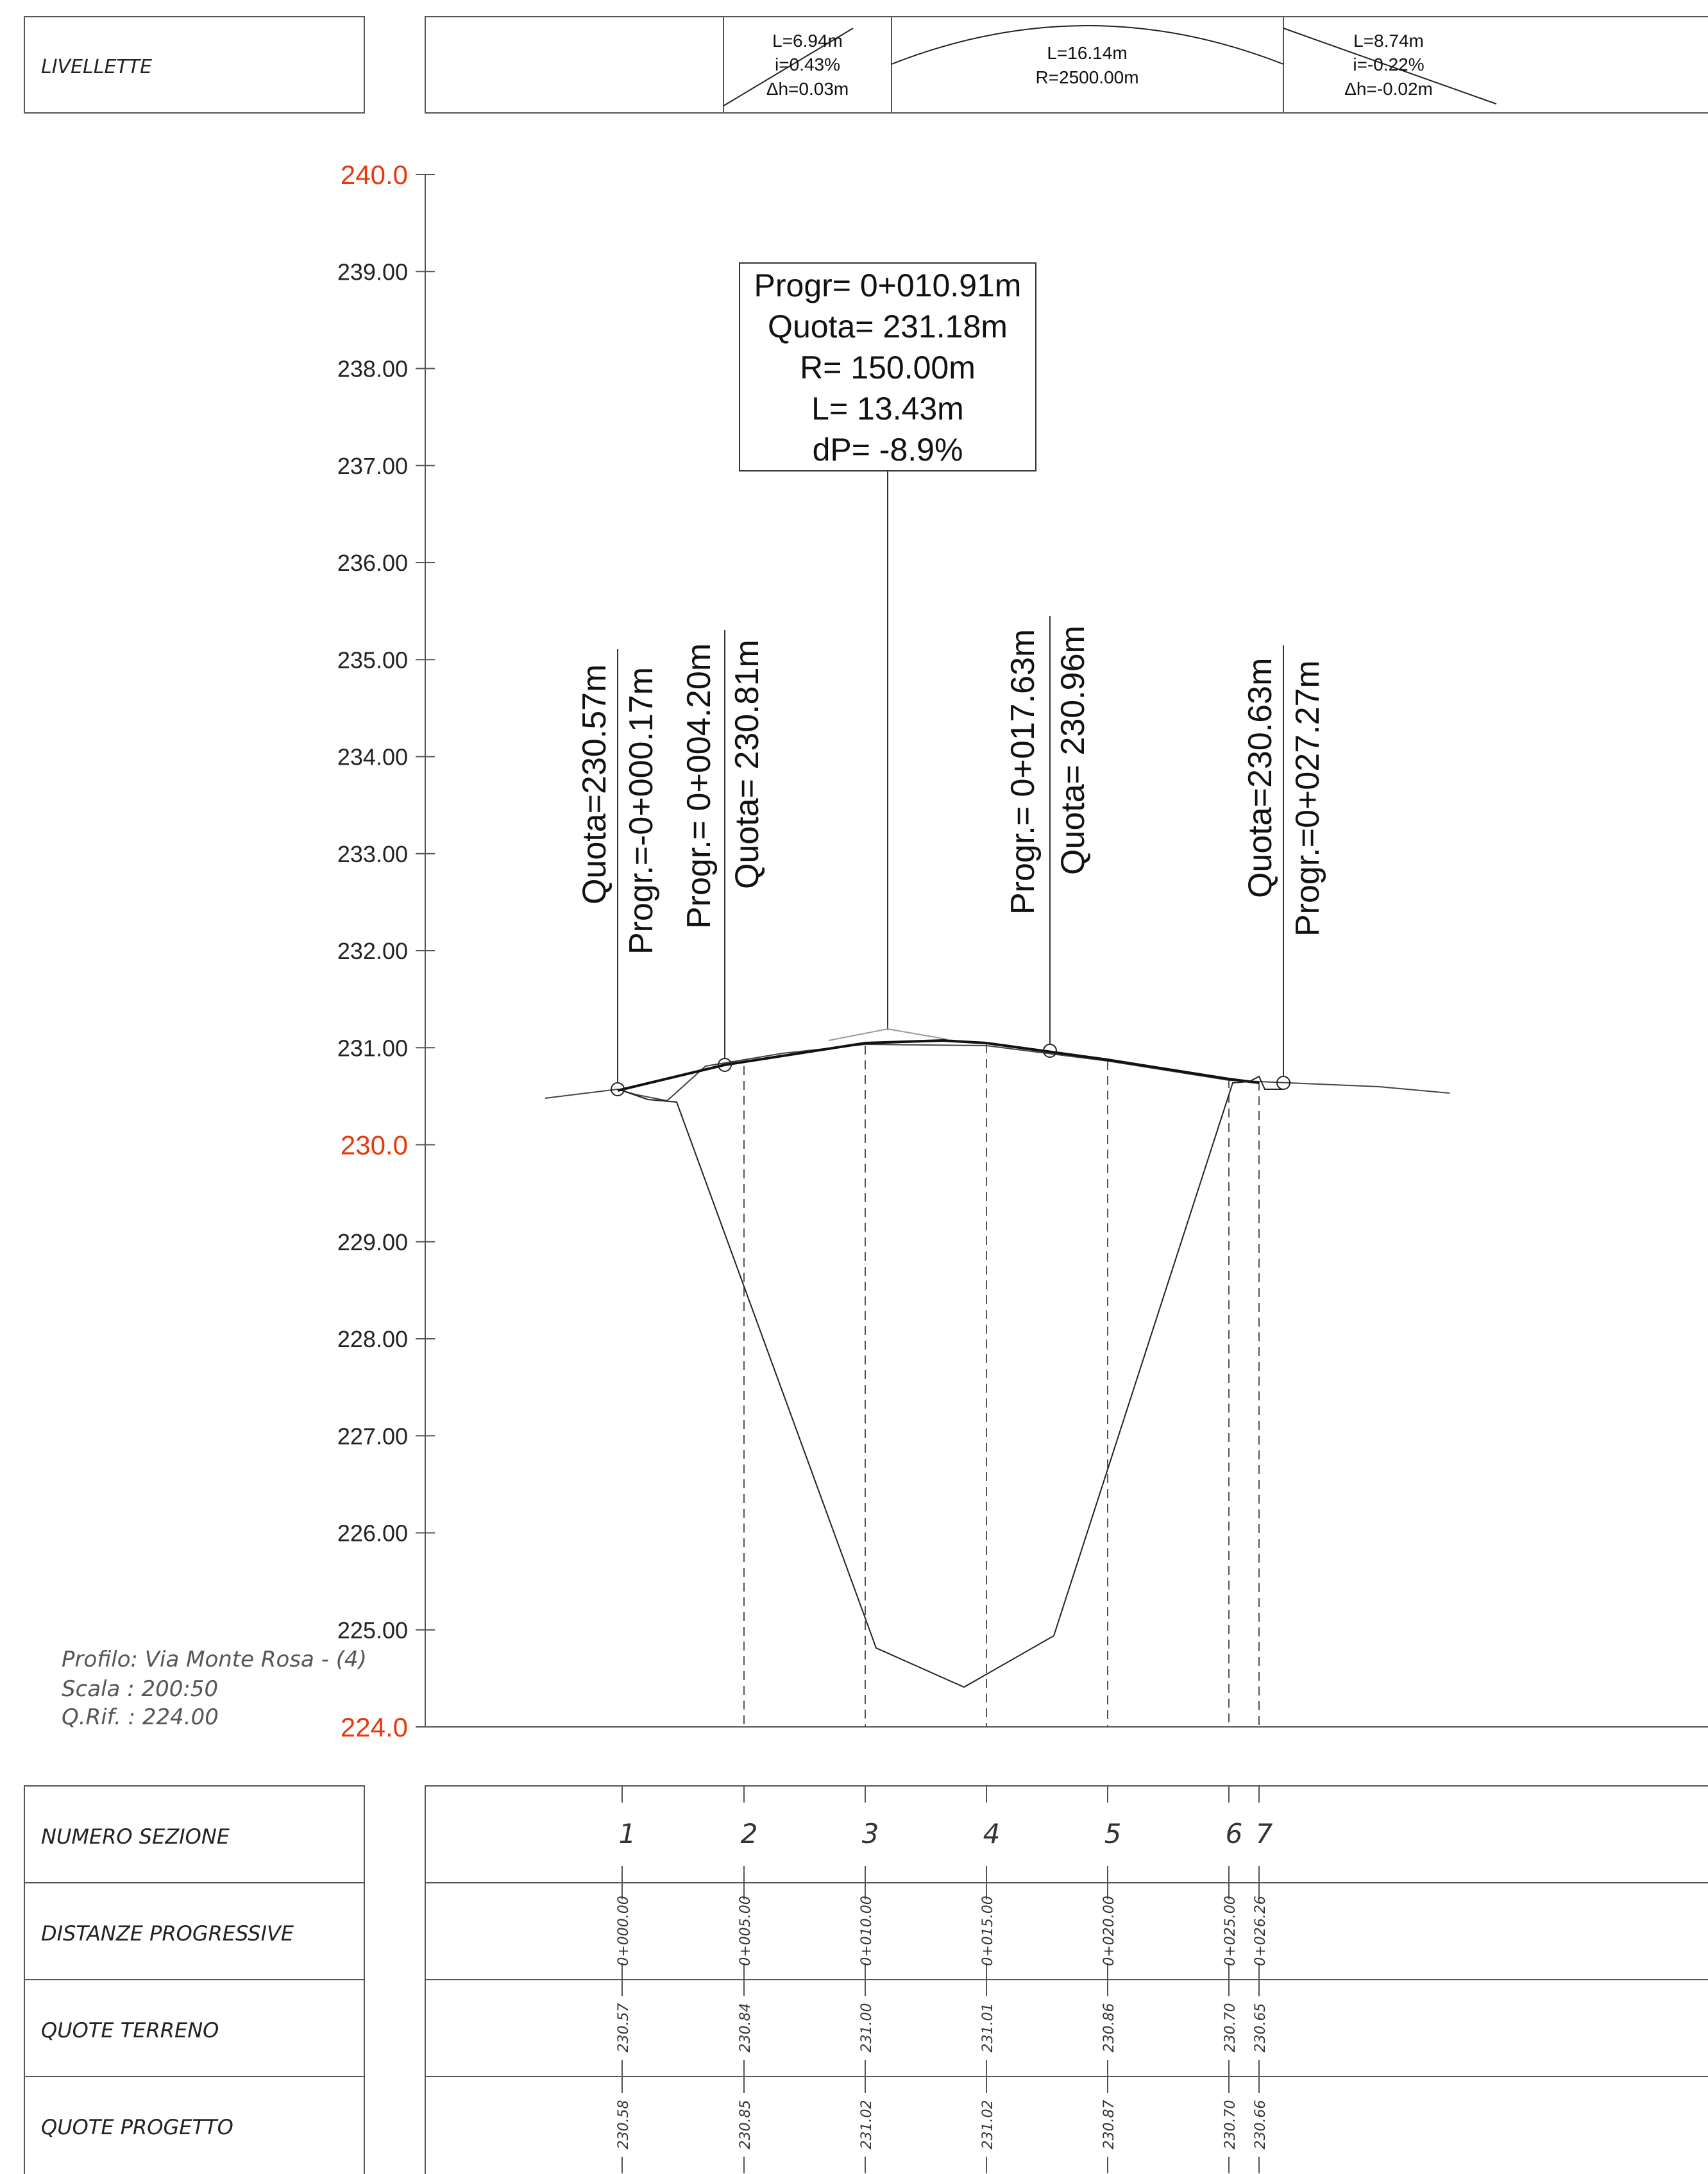 This screenshot has height=2174, width=1708. What do you see at coordinates (1066, 1980) in the screenshot?
I see `table-data-area` at bounding box center [1066, 1980].